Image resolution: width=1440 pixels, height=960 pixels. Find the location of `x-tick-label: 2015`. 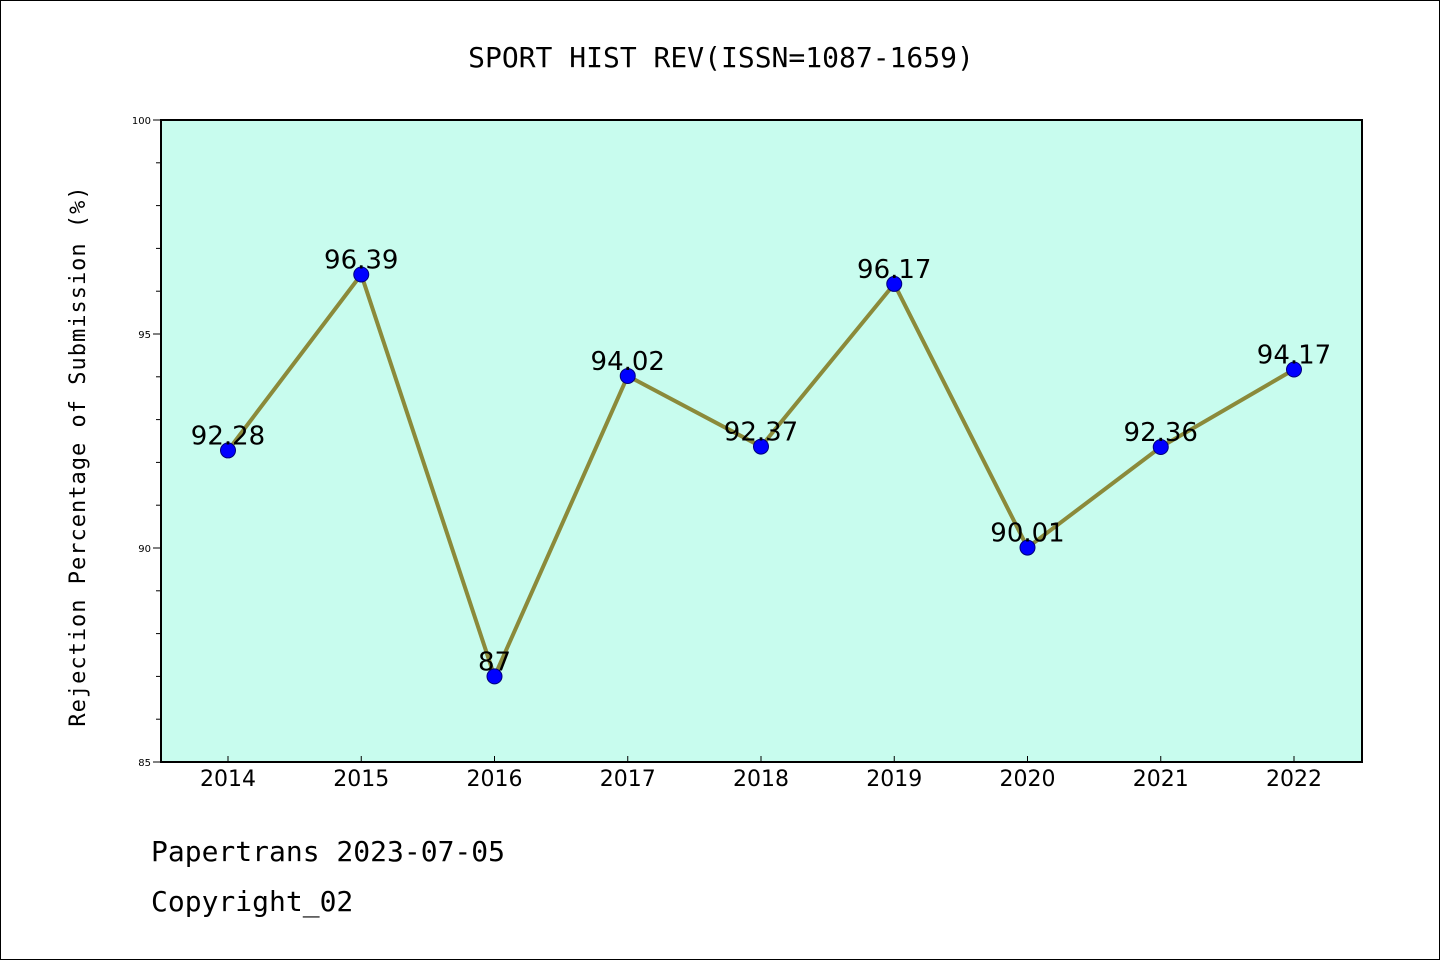

x-tick-label: 2015 is located at coordinates (361, 779).